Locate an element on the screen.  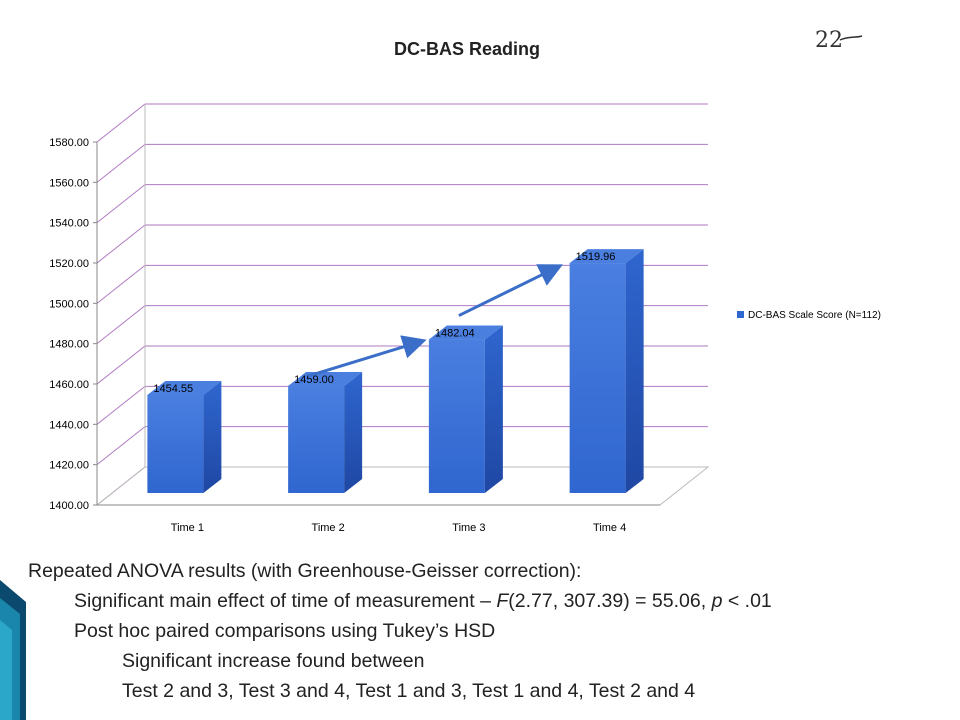
legend: DC-BAS Scale Score (N=112) is located at coordinates (809, 315).